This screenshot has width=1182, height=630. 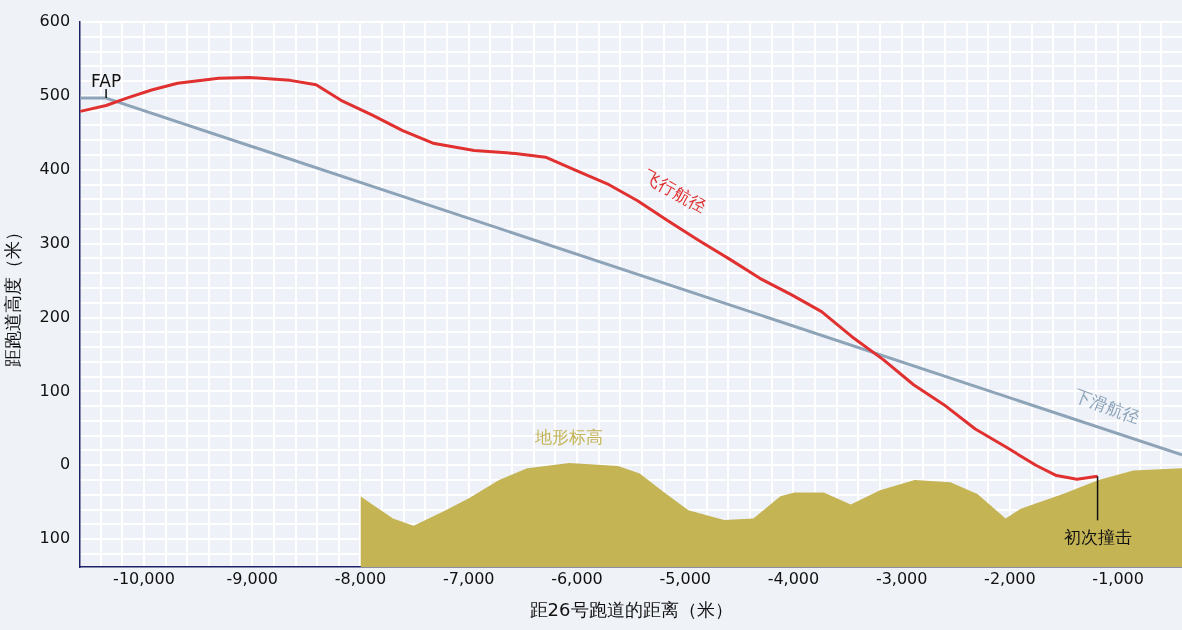 What do you see at coordinates (13, 294) in the screenshot?
I see `y-axis-title: 距跑道高度（米）` at bounding box center [13, 294].